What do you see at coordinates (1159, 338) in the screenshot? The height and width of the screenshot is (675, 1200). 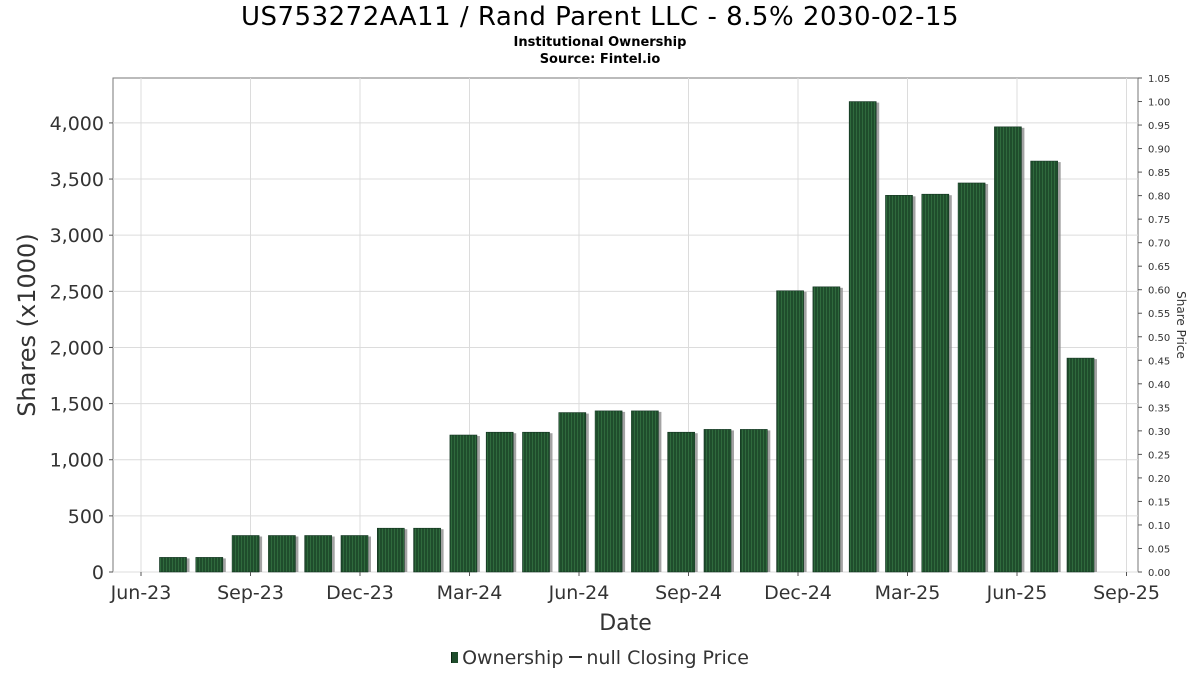 I see `y2-tick-label: 0.50` at bounding box center [1159, 338].